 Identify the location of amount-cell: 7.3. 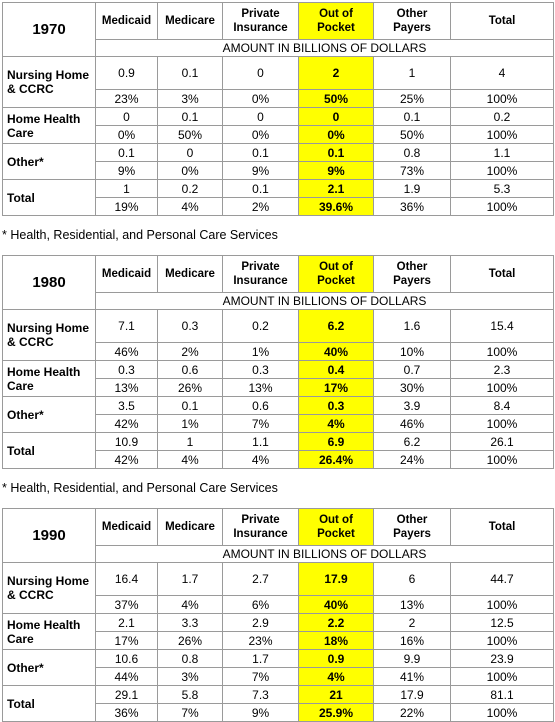
(260, 694).